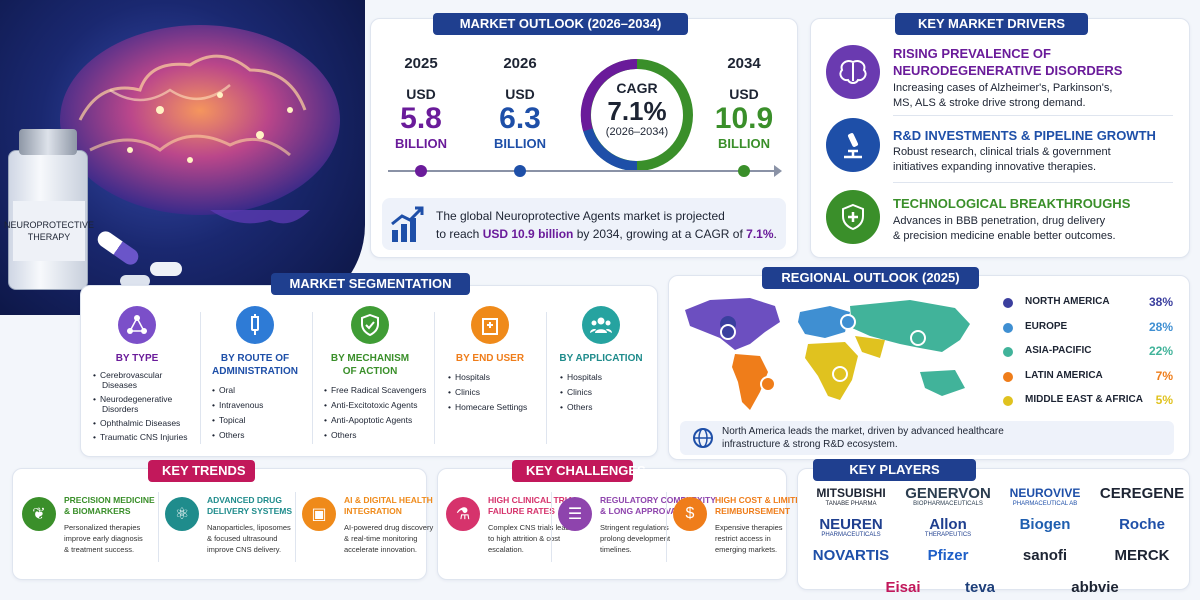  I want to click on timeline-arrow-icon, so click(778, 171).